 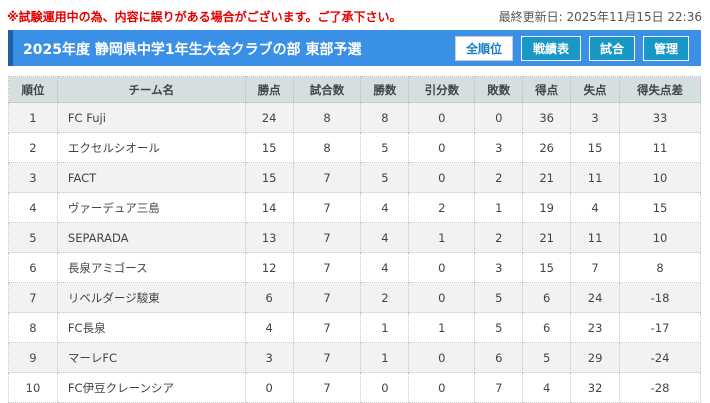 I want to click on team-name: FC Fuji, so click(x=151, y=117).